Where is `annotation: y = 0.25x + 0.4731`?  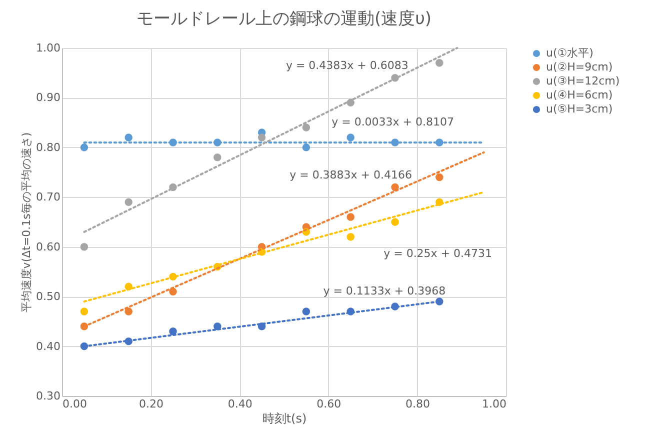
annotation: y = 0.25x + 0.4731 is located at coordinates (438, 253).